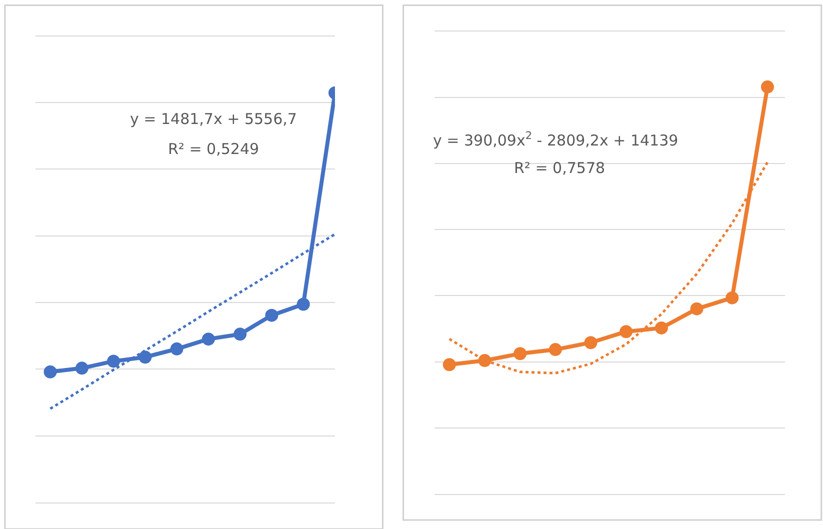  What do you see at coordinates (560, 168) in the screenshot?
I see `annotation: R² = 0,7578` at bounding box center [560, 168].